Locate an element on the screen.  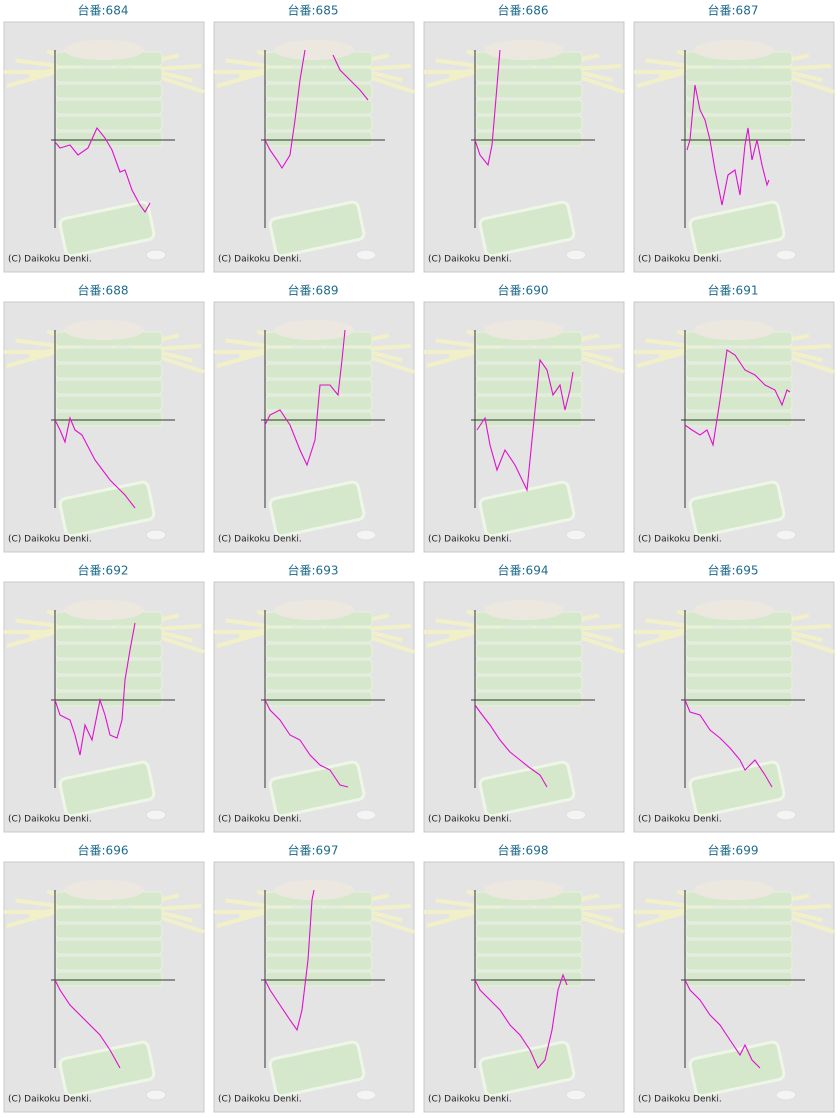
chart-title: 台番:699 is located at coordinates (733, 850).